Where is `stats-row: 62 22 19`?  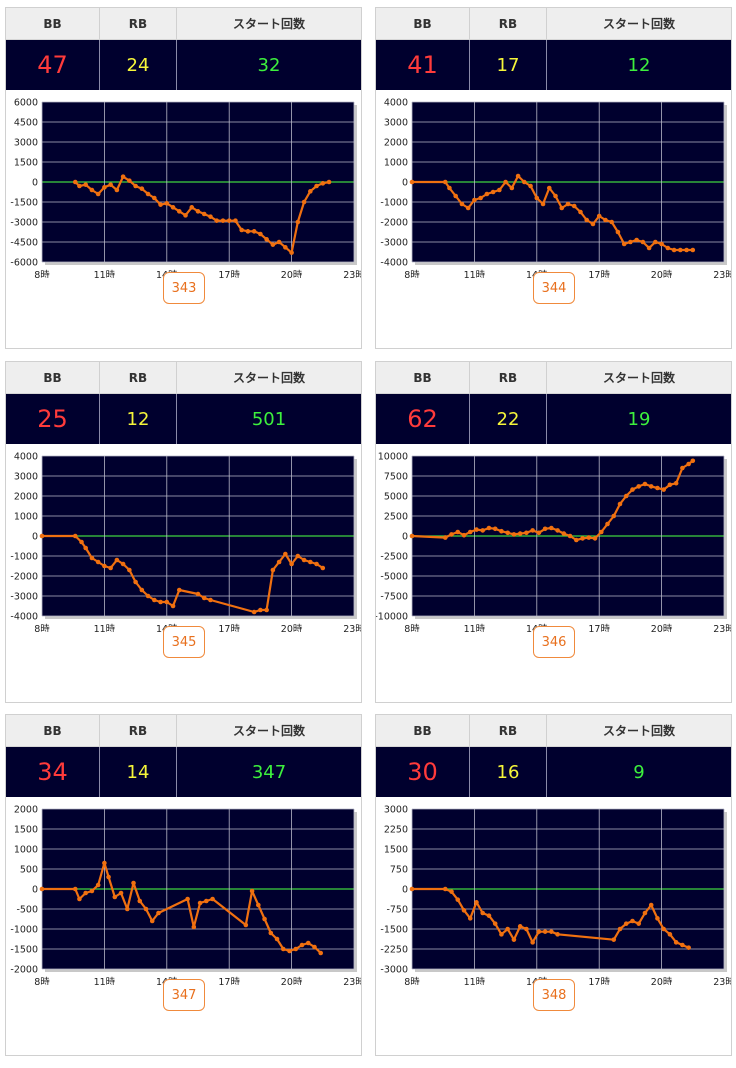 stats-row: 62 22 19 is located at coordinates (553, 419).